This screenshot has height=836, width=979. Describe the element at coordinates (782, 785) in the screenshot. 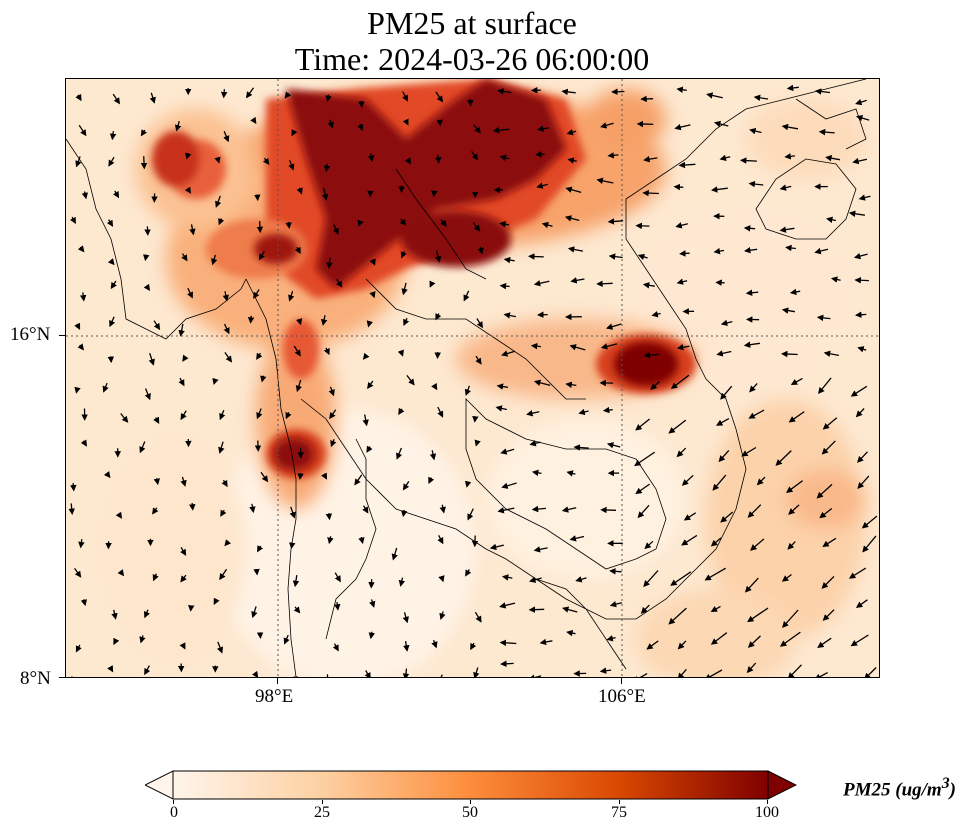

I see `colorbar-max-extend` at that location.